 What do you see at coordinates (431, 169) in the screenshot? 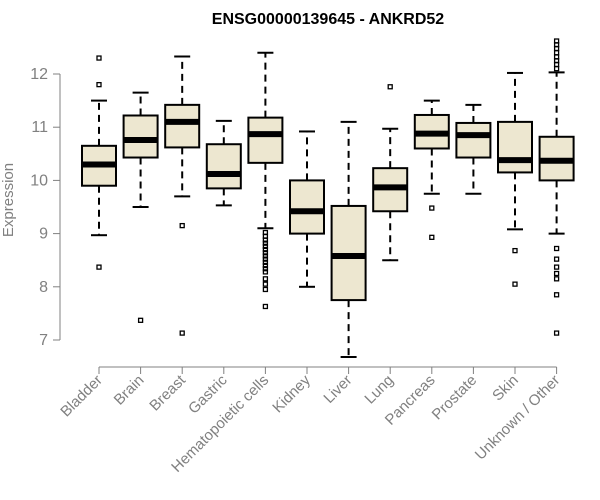
I see `box-group-pancreas` at bounding box center [431, 169].